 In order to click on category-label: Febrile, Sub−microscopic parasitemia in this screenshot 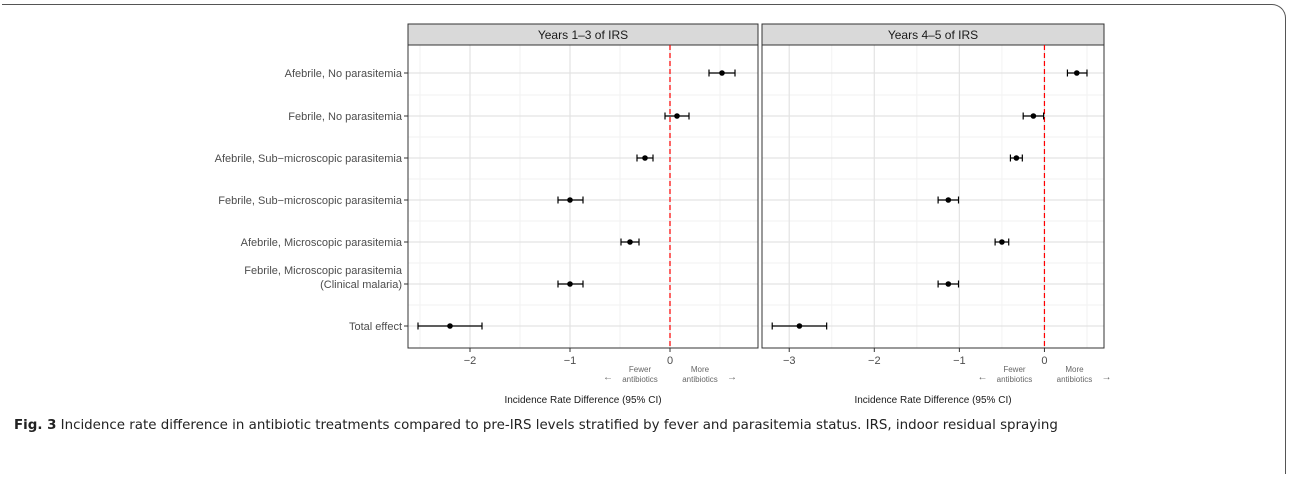, I will do `click(310, 201)`.